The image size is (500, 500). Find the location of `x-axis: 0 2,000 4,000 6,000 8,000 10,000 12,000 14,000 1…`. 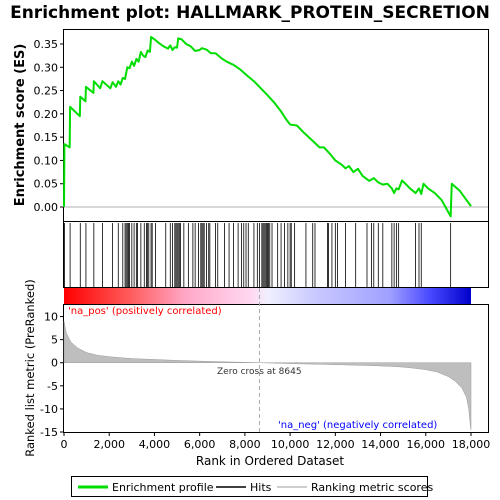

x-axis: 0 2,000 4,000 6,000 8,000 10,000 12,000 14,000 1… is located at coordinates (276, 441).